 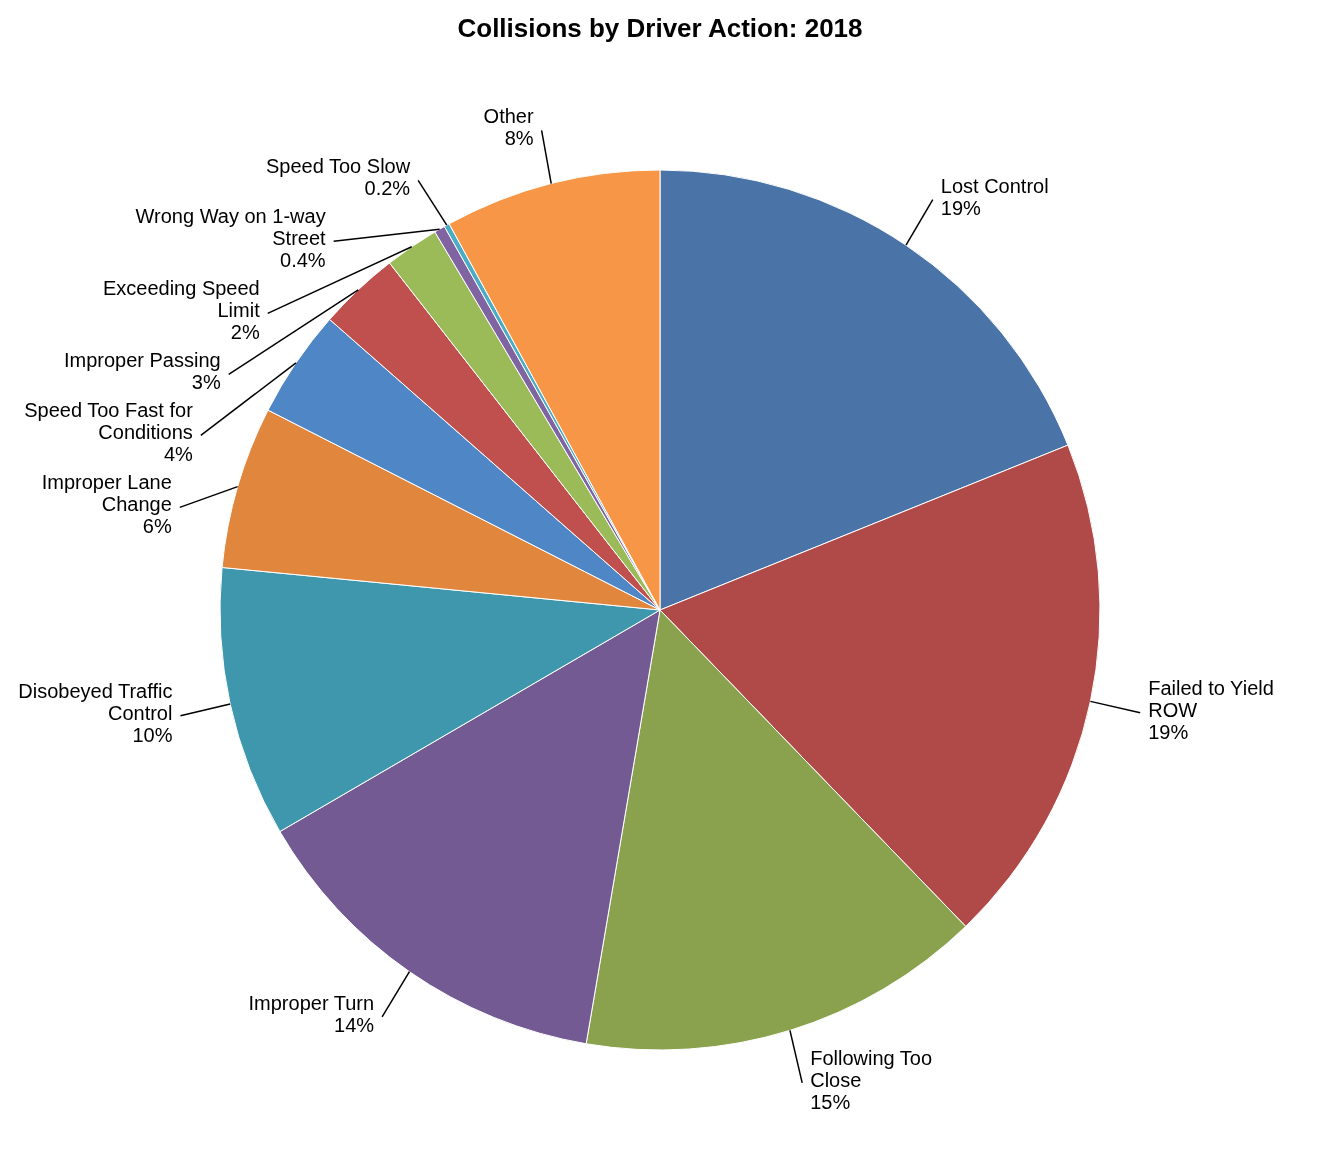 What do you see at coordinates (178, 454) in the screenshot?
I see `data-label: 4%` at bounding box center [178, 454].